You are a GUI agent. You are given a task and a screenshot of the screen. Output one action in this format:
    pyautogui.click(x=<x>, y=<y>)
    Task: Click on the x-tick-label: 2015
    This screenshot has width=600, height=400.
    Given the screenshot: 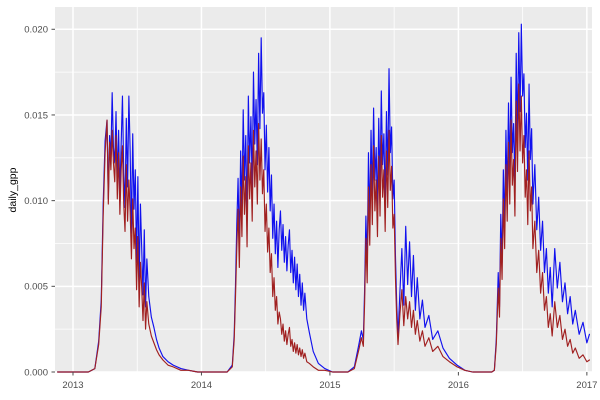 What is the action you would take?
    pyautogui.click(x=329, y=385)
    